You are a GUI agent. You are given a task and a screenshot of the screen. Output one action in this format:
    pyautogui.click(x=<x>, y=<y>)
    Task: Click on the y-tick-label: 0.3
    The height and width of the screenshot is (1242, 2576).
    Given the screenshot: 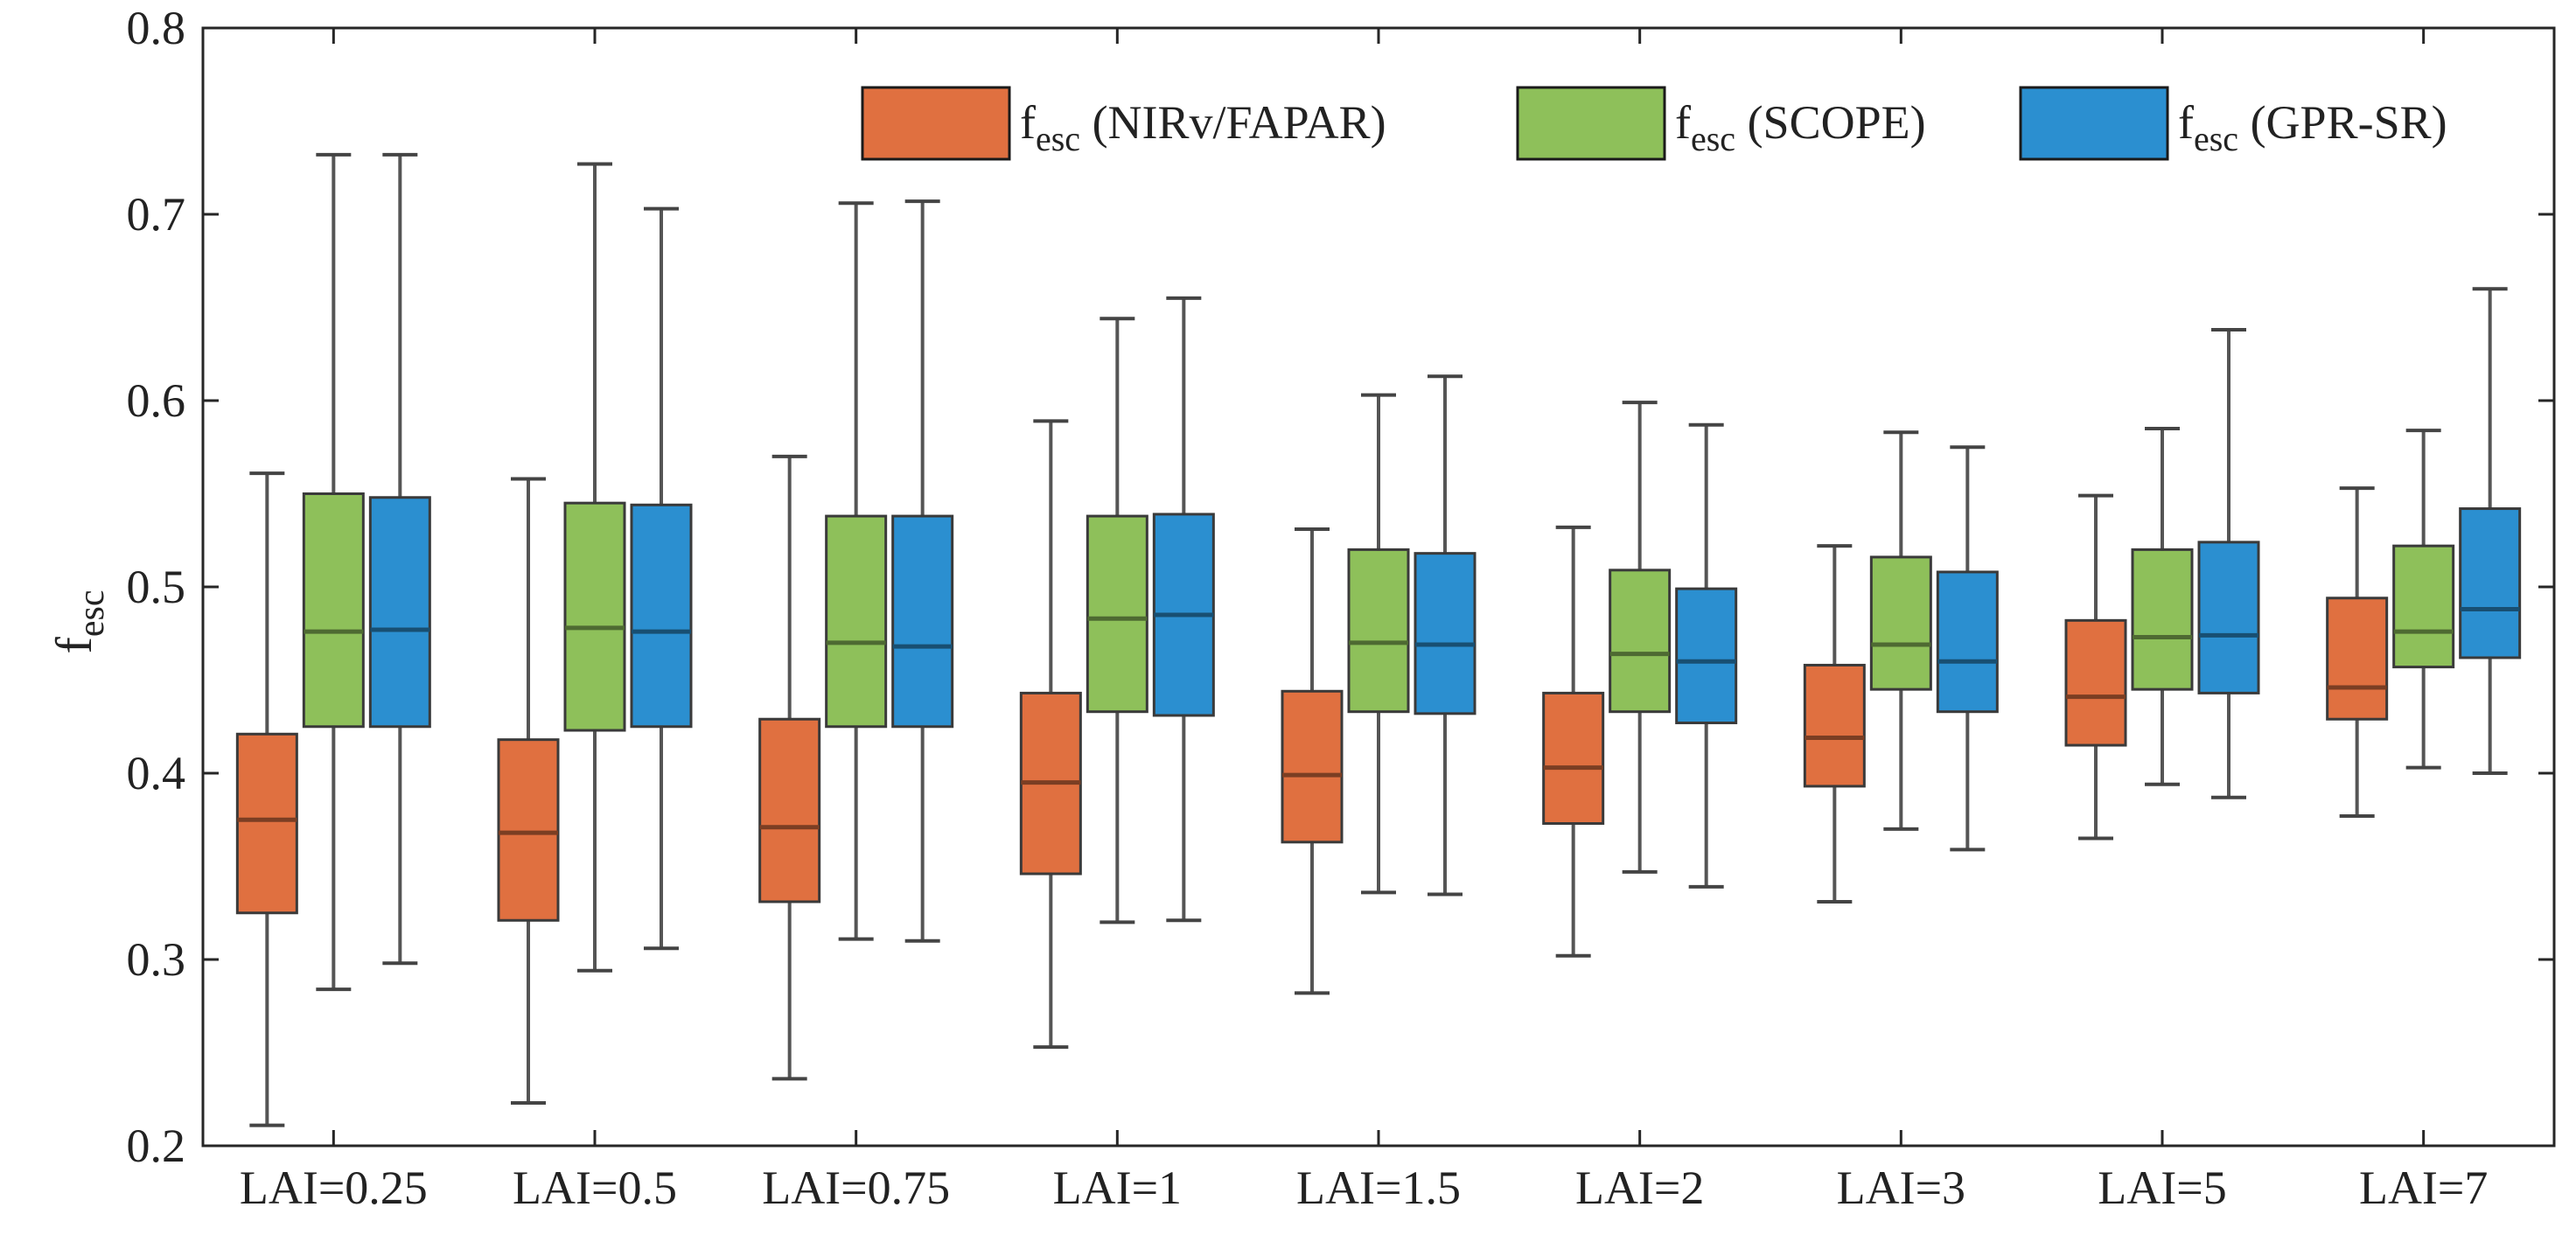 What is the action you would take?
    pyautogui.click(x=156, y=959)
    